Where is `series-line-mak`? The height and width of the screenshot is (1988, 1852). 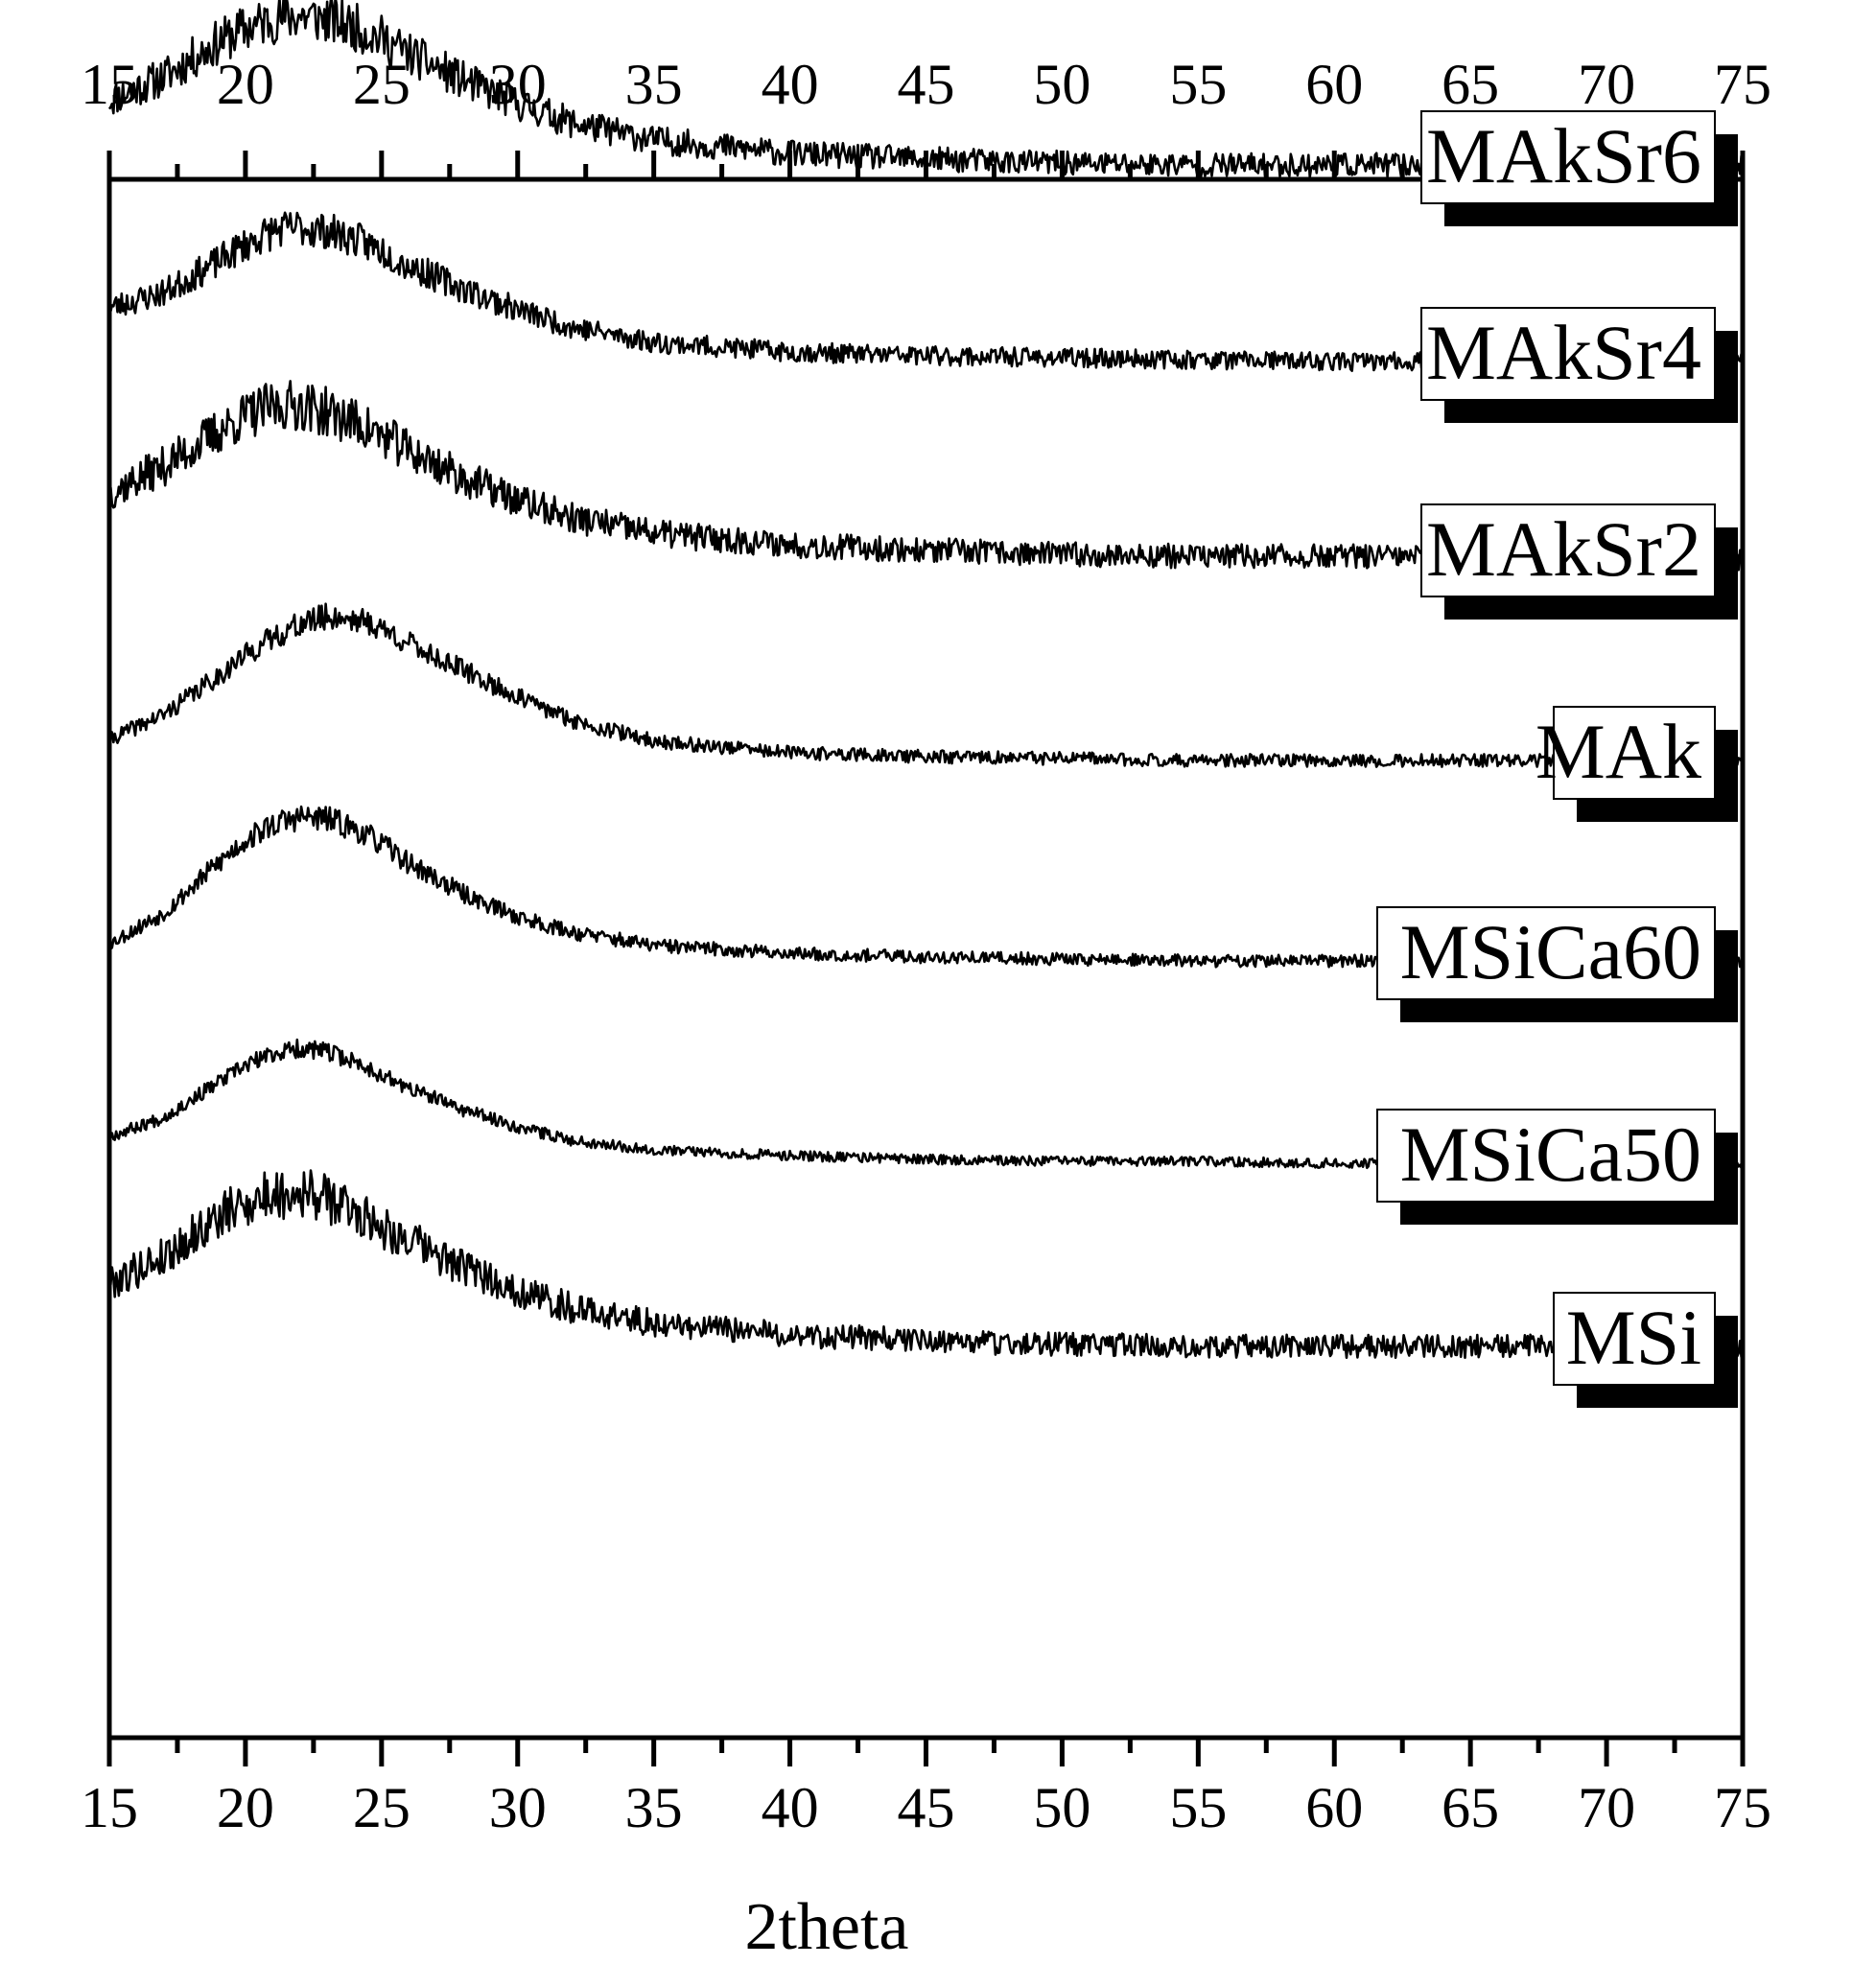 series-line-mak is located at coordinates (925, 685).